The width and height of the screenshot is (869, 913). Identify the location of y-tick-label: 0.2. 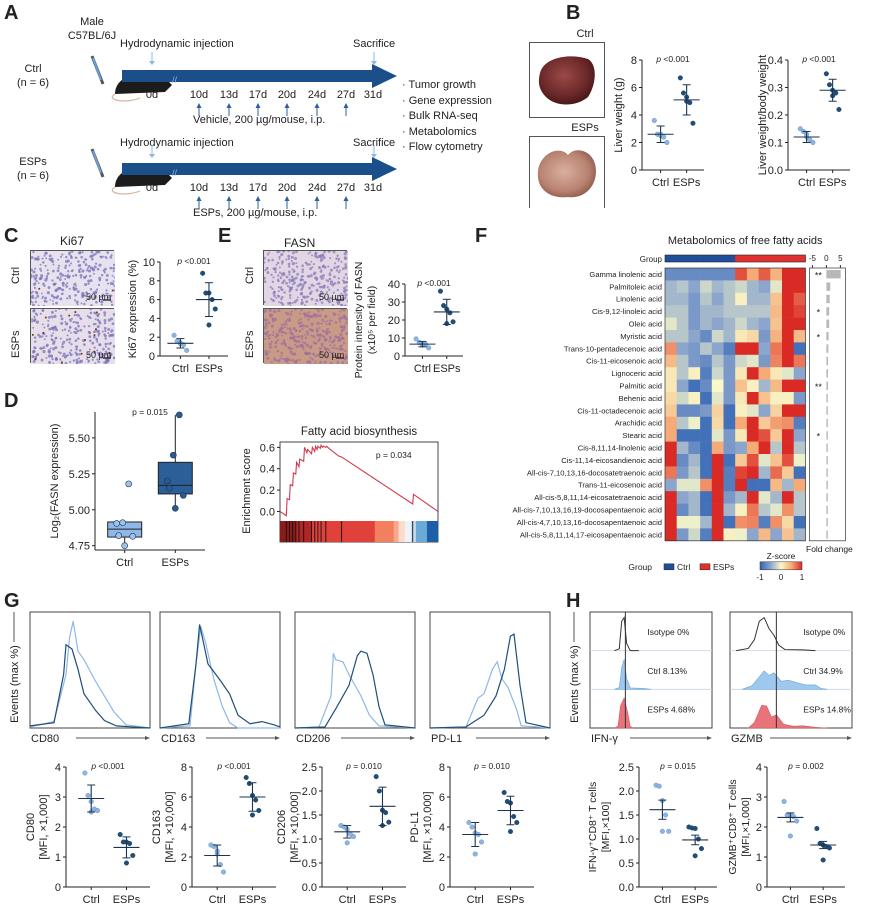
(775, 116).